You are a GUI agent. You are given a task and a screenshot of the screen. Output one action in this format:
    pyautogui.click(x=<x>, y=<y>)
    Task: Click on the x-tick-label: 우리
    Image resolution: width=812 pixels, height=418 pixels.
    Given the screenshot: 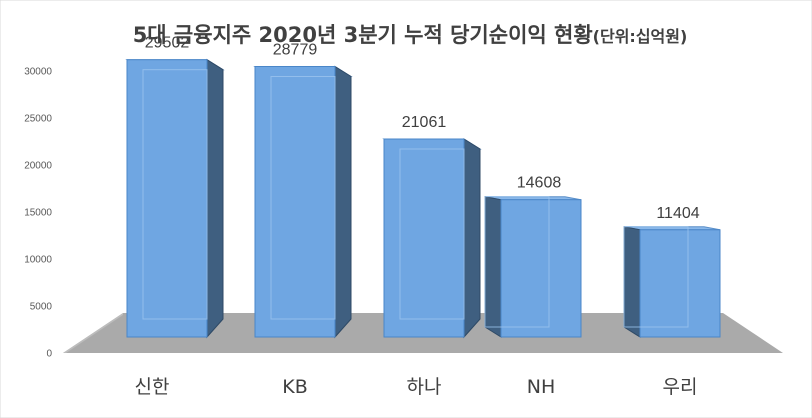 What is the action you would take?
    pyautogui.click(x=680, y=387)
    